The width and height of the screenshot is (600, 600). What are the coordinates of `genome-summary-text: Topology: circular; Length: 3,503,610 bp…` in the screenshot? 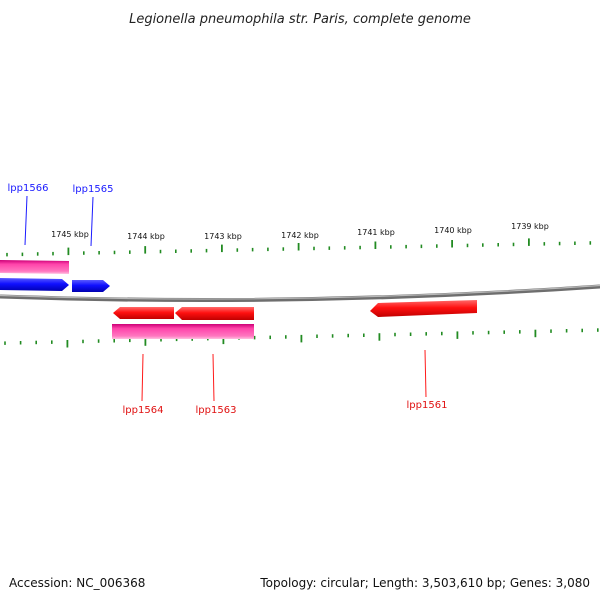 It's located at (424, 583).